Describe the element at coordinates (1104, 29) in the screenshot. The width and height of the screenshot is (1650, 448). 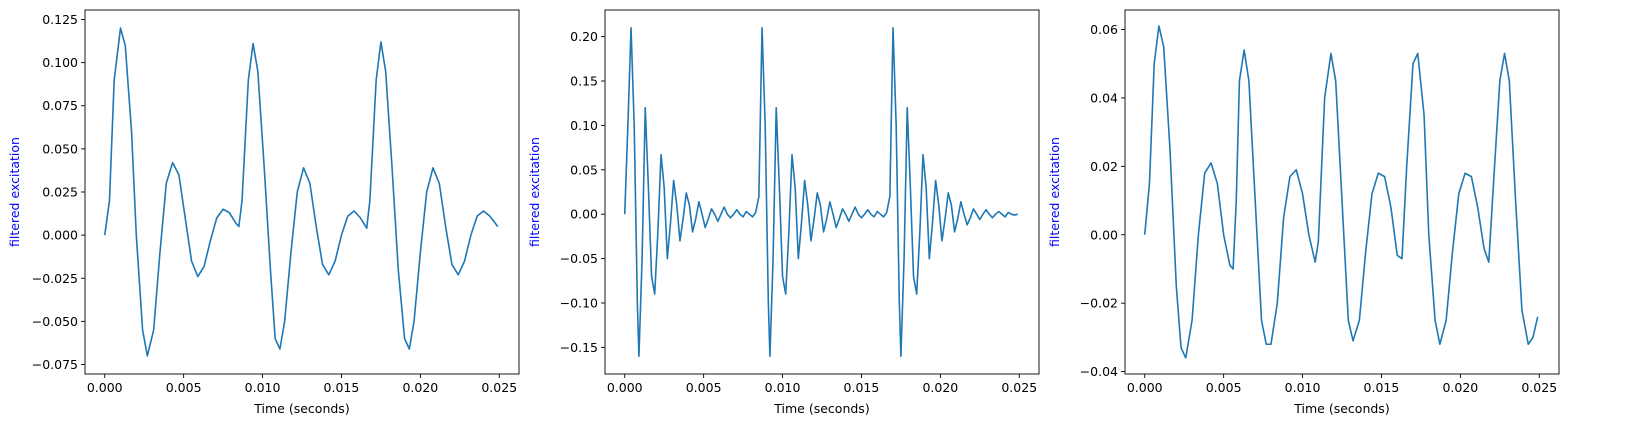
I see `y-tick-label: 0.06` at that location.